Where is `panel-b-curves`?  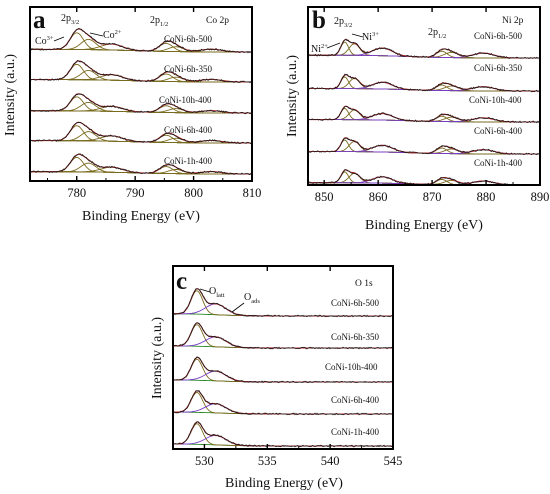
panel-b-curves is located at coordinates (424, 111).